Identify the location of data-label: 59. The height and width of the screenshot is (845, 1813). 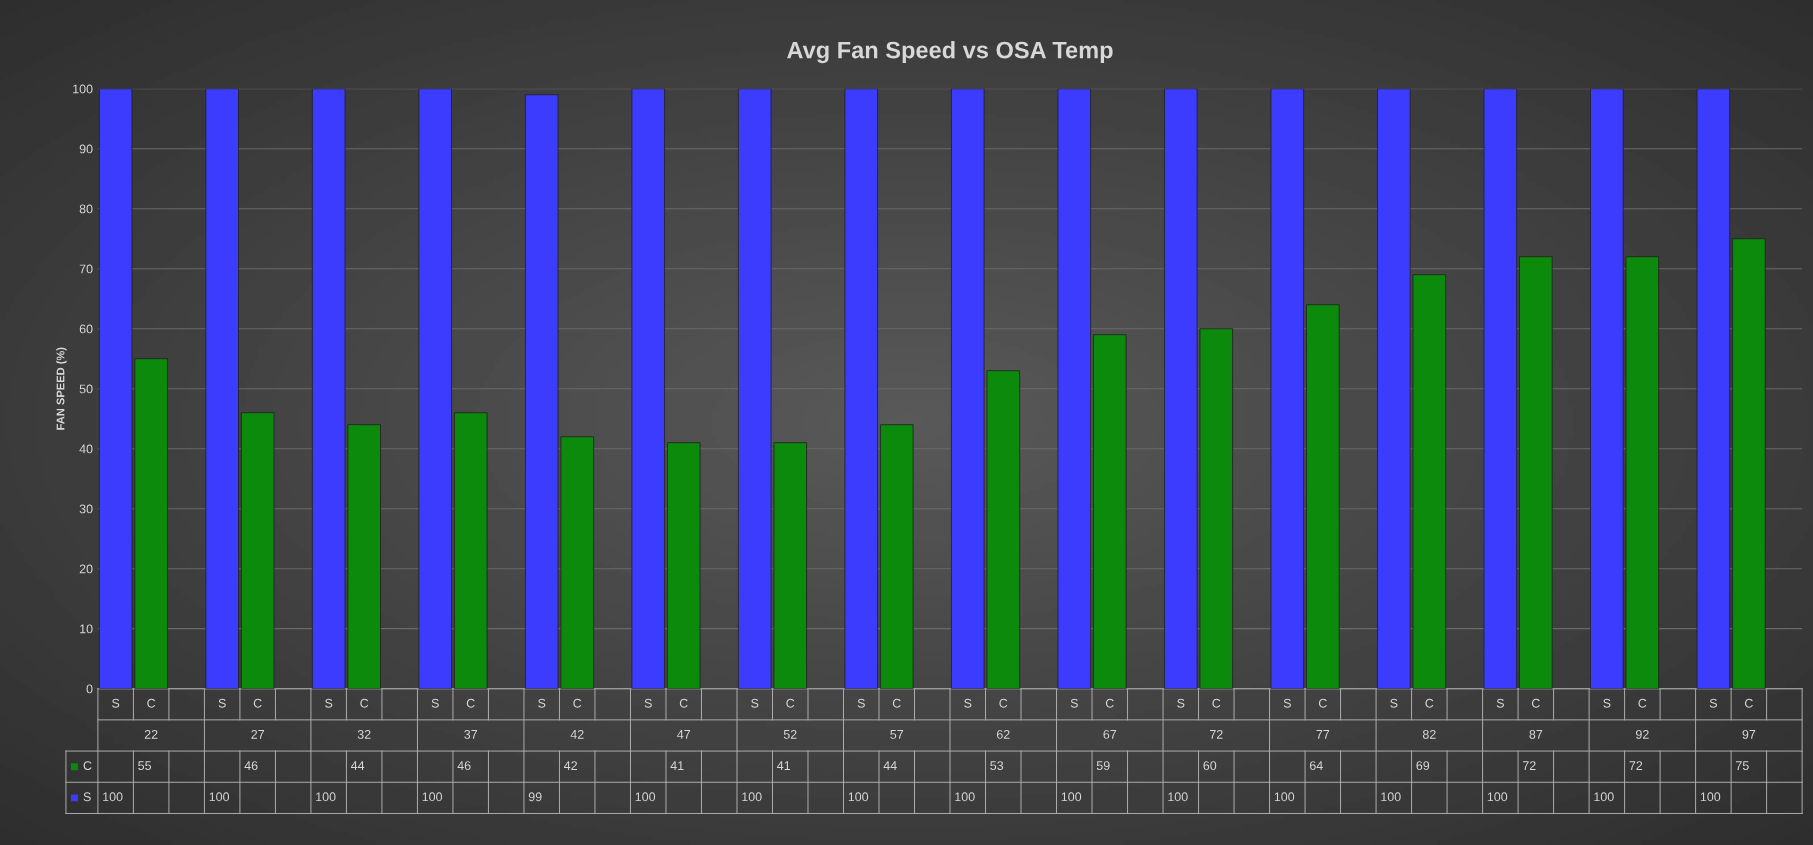
(1103, 766).